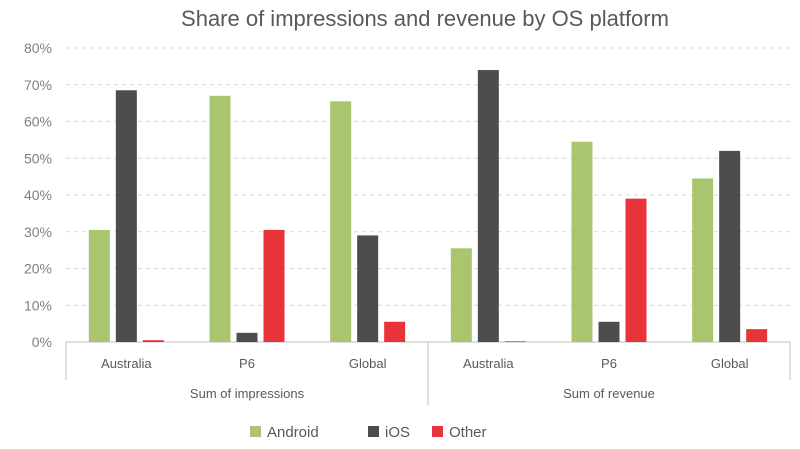  I want to click on y-tick-label: 70%, so click(38, 85).